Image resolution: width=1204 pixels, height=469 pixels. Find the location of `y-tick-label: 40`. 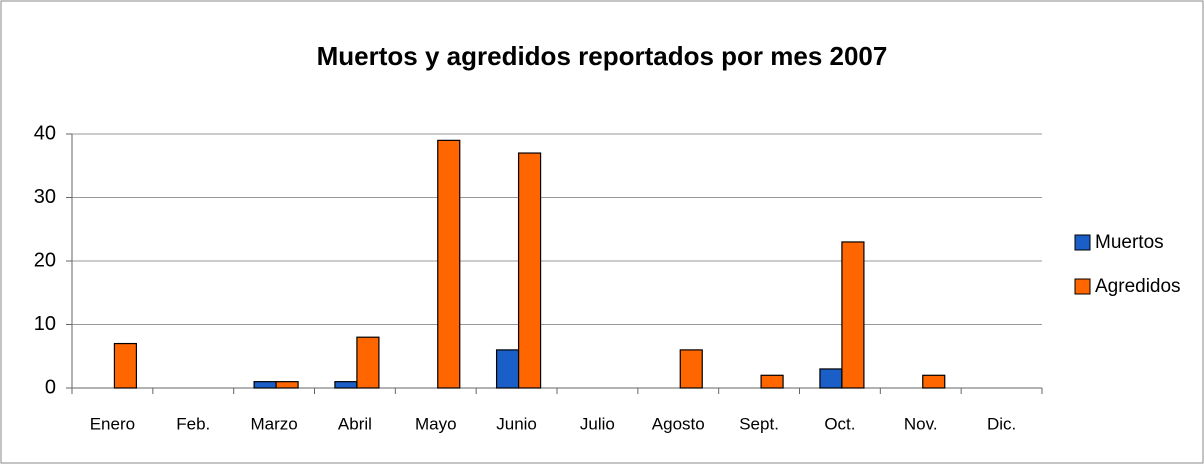

y-tick-label: 40 is located at coordinates (45, 133).